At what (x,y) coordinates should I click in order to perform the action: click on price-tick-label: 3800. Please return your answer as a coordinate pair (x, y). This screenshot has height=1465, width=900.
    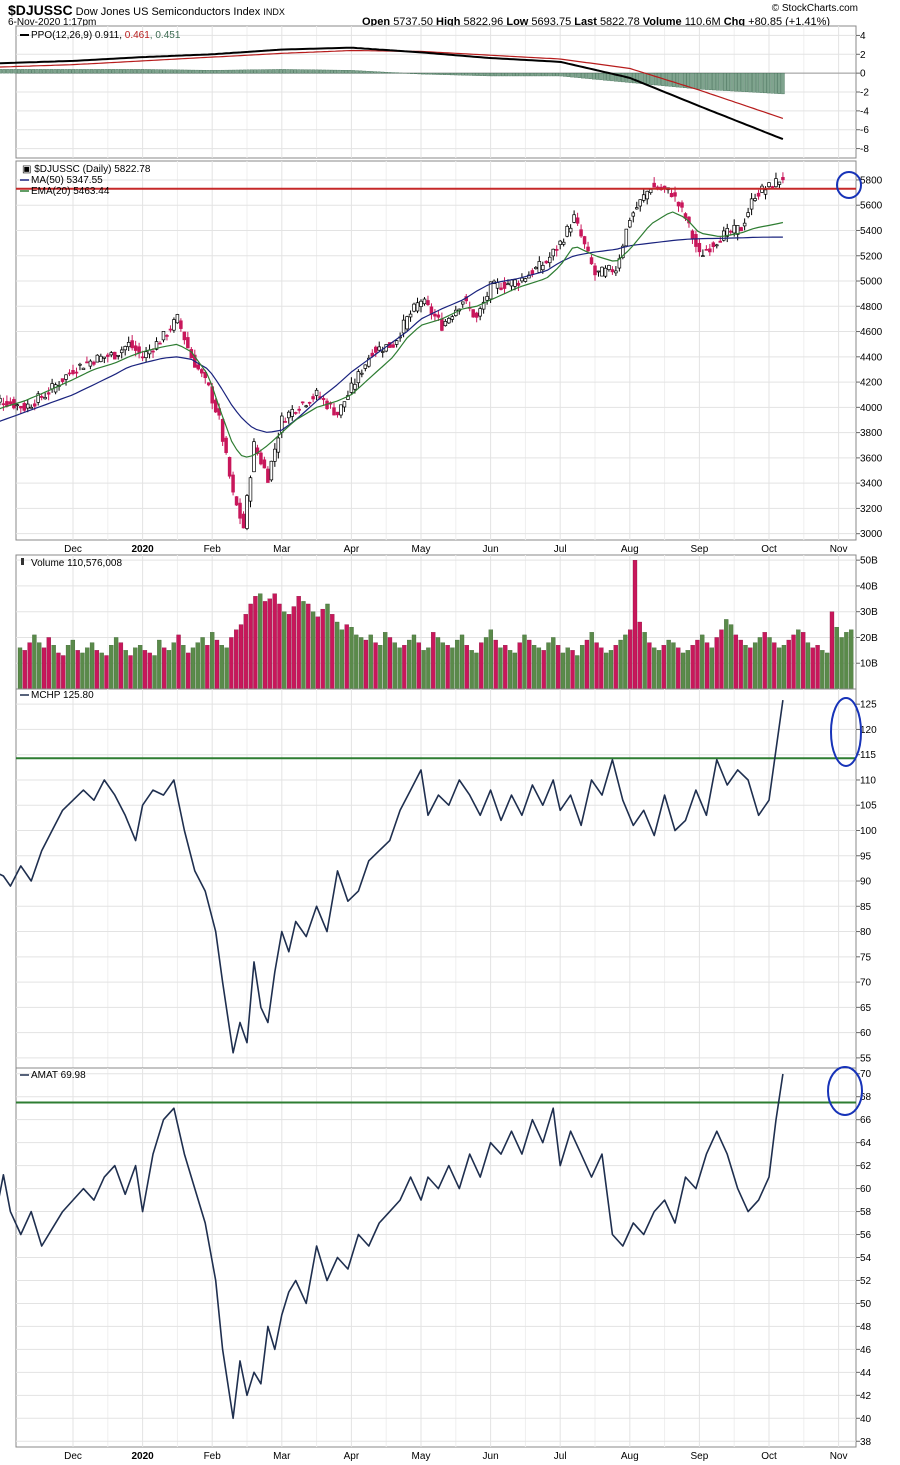
    Looking at the image, I should click on (871, 433).